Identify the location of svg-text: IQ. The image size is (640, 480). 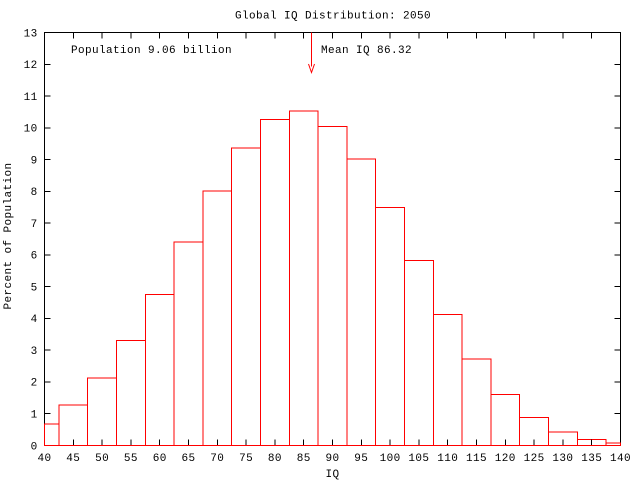
(332, 474).